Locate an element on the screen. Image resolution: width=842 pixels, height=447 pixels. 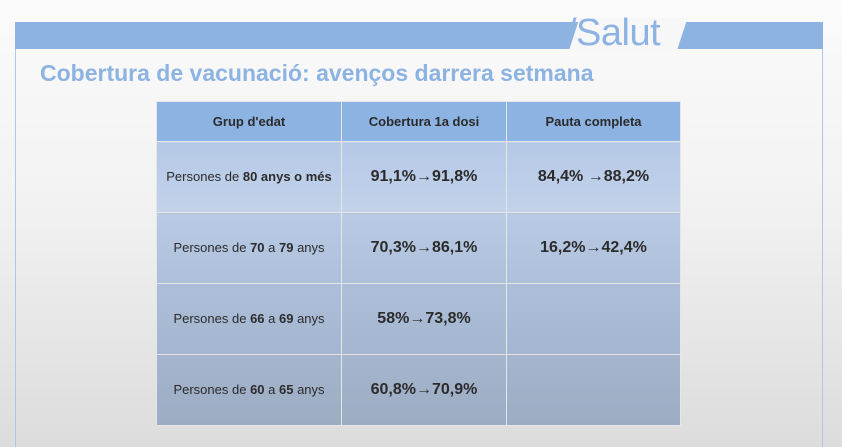
first-dose-value: 91,1%→91,8% is located at coordinates (424, 176).